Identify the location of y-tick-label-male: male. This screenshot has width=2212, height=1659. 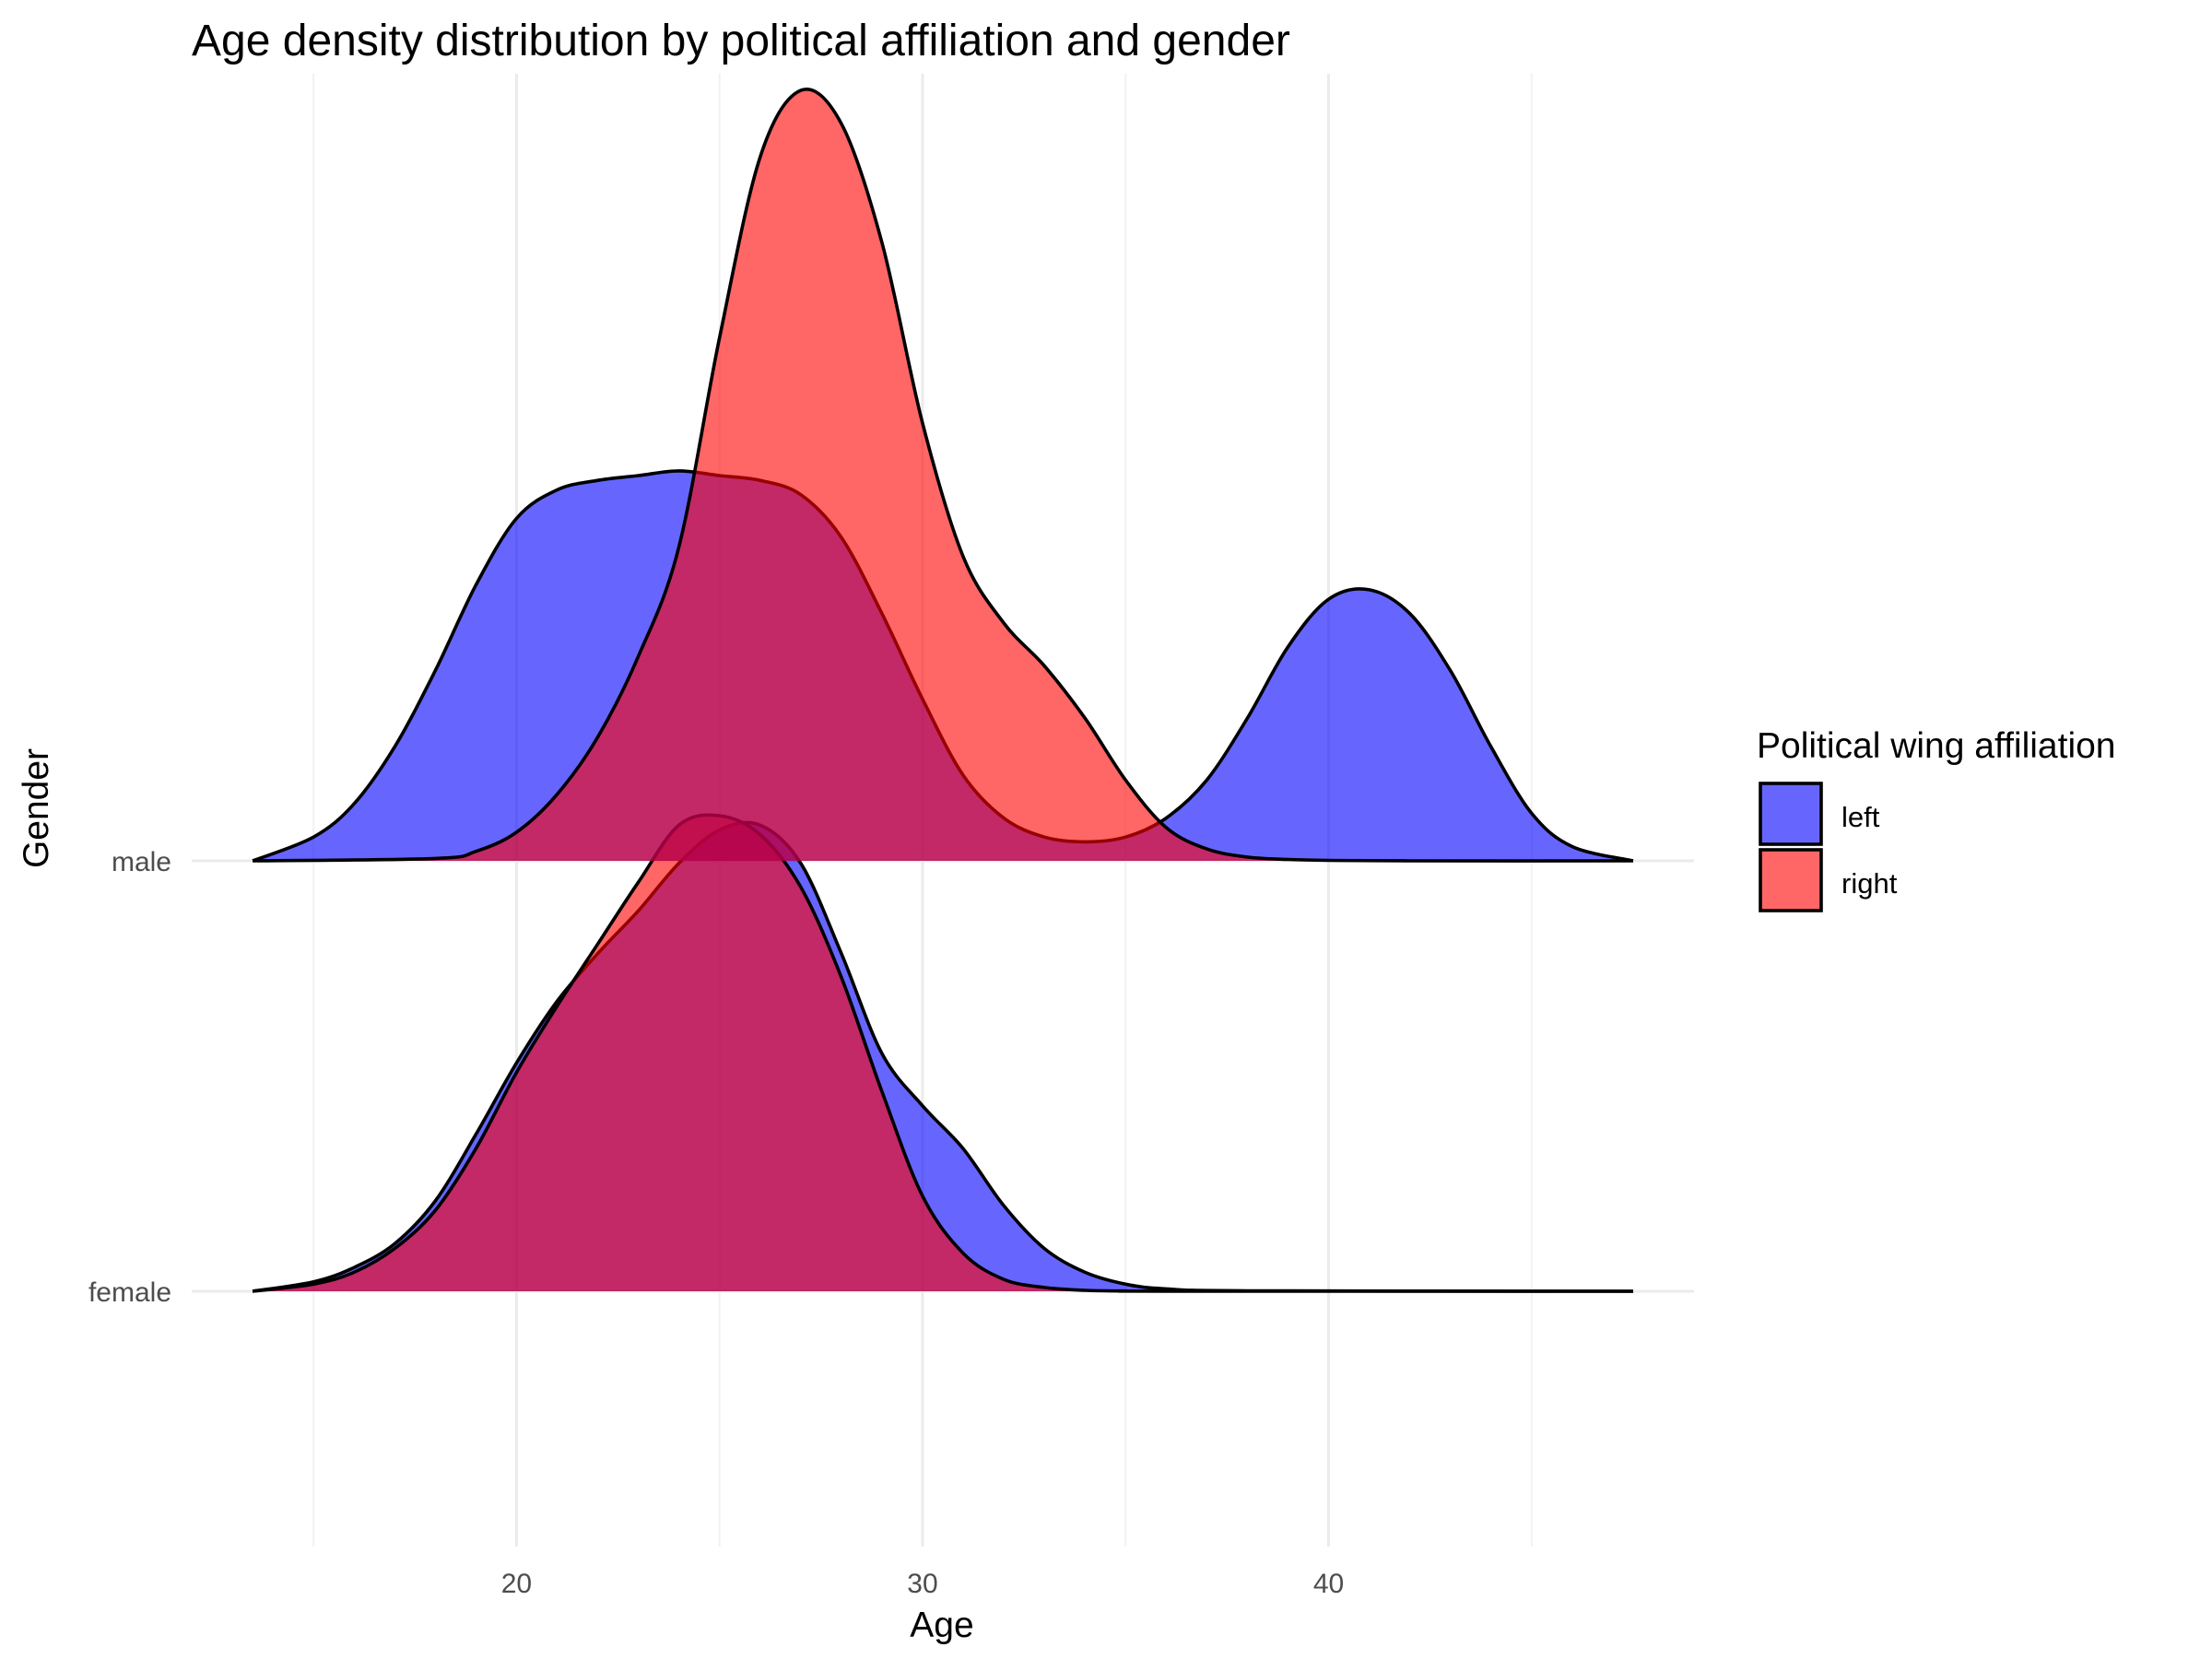
(141, 862).